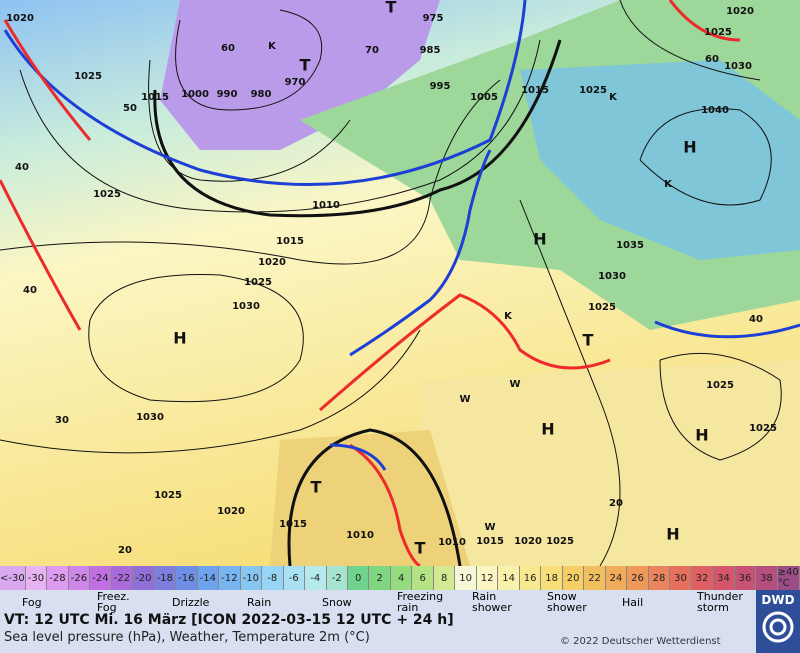  I want to click on copyright: © 2022 Deutscher Wetterdienst, so click(640, 641).